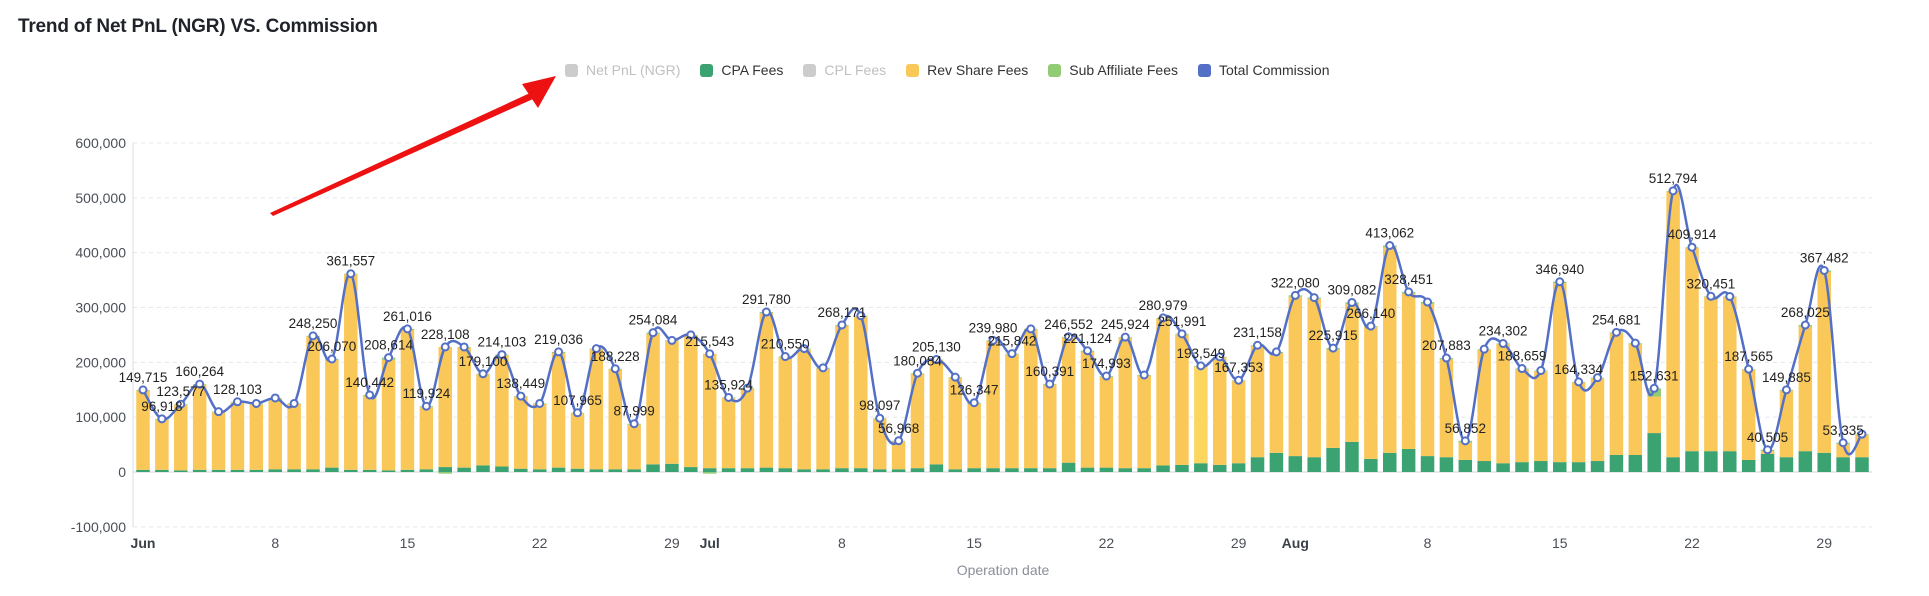 This screenshot has height=596, width=1929. What do you see at coordinates (741, 70) in the screenshot?
I see `legend-item-cpa-fees: CPA Fees` at bounding box center [741, 70].